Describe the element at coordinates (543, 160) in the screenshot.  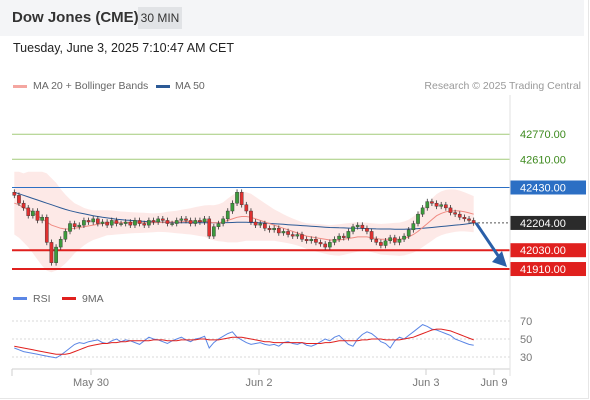
I see `level-label-resistance: 42610.00` at that location.